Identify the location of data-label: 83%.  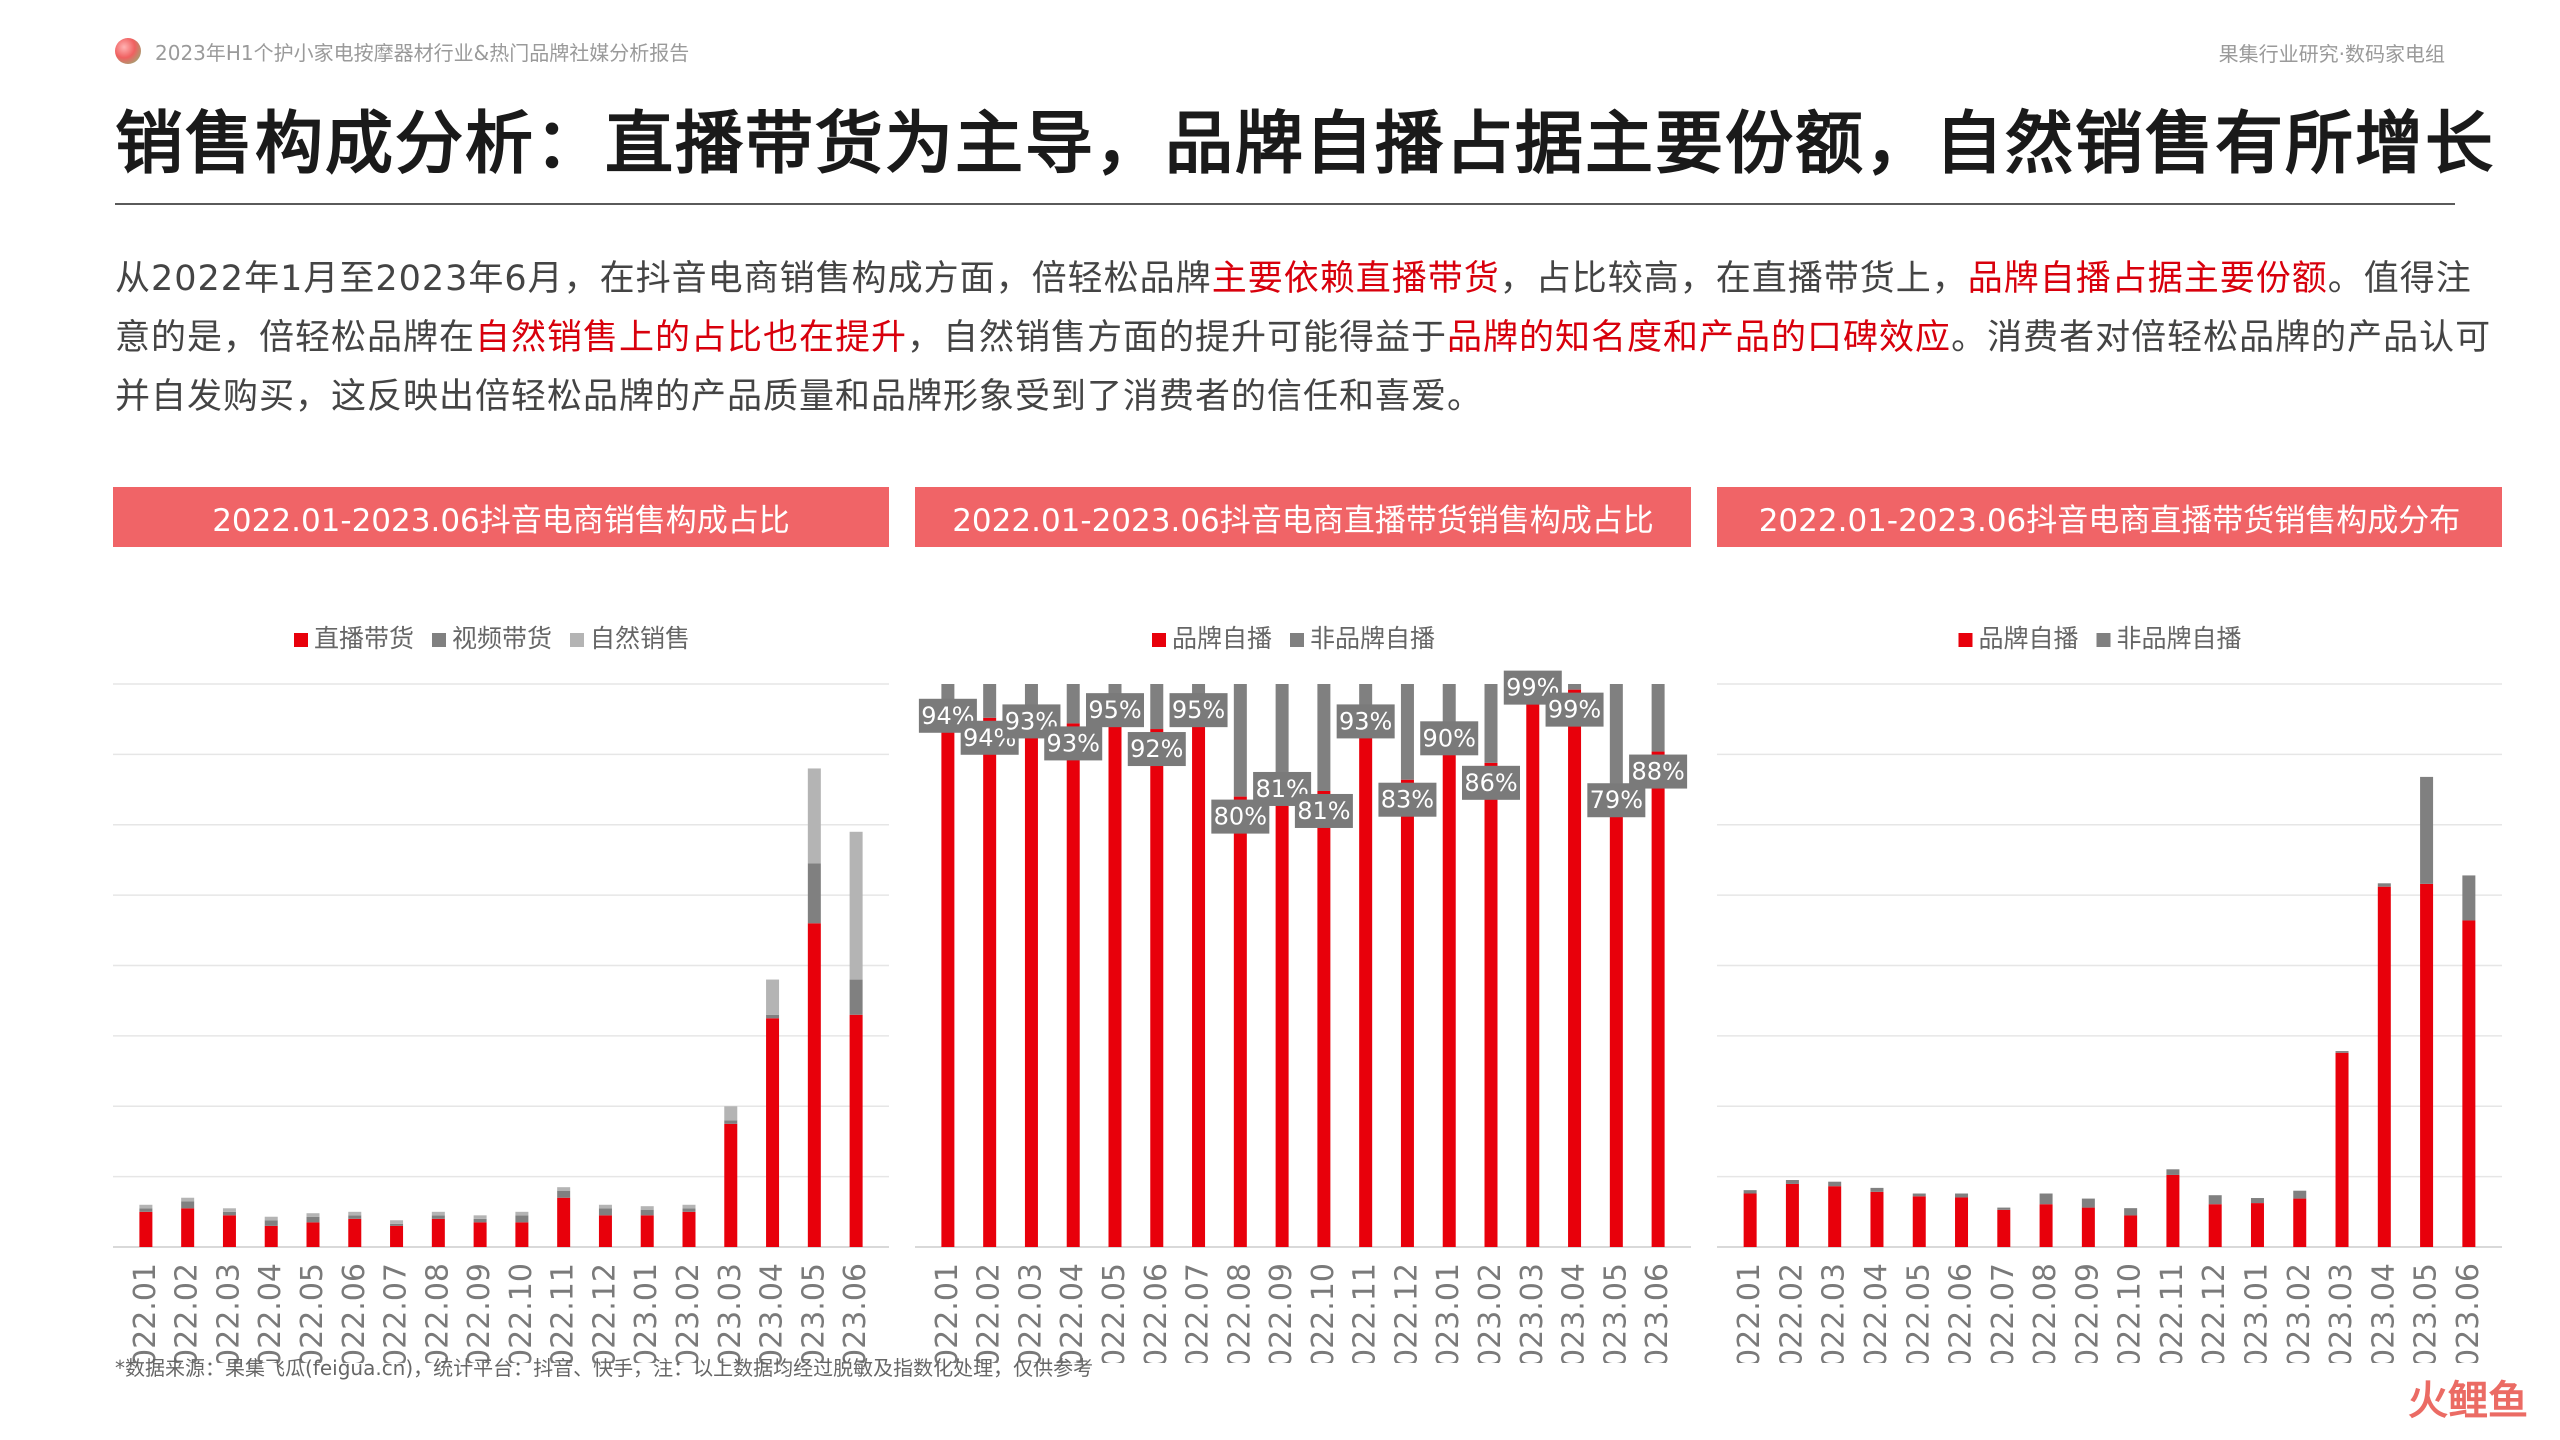
(1407, 800).